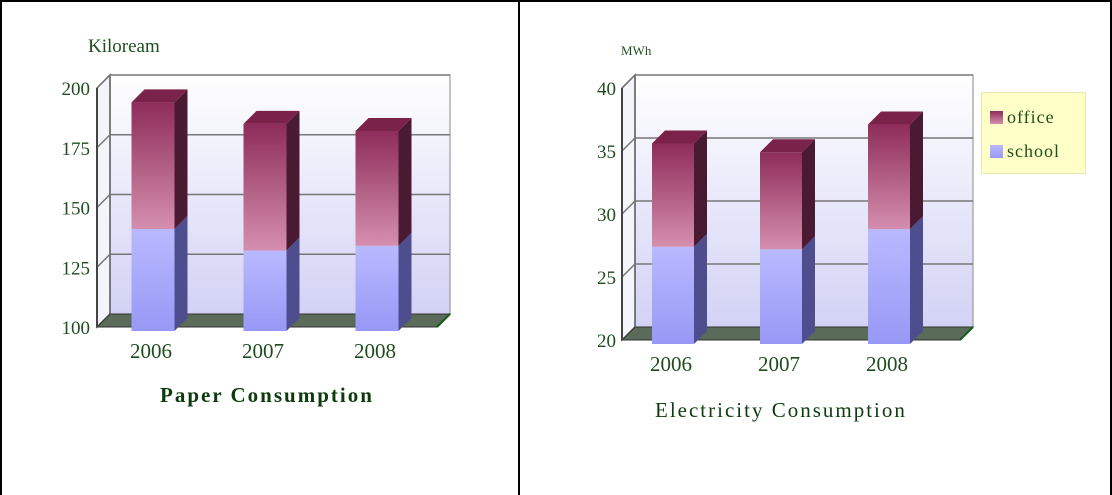  I want to click on y-tick-label: 200, so click(76, 89).